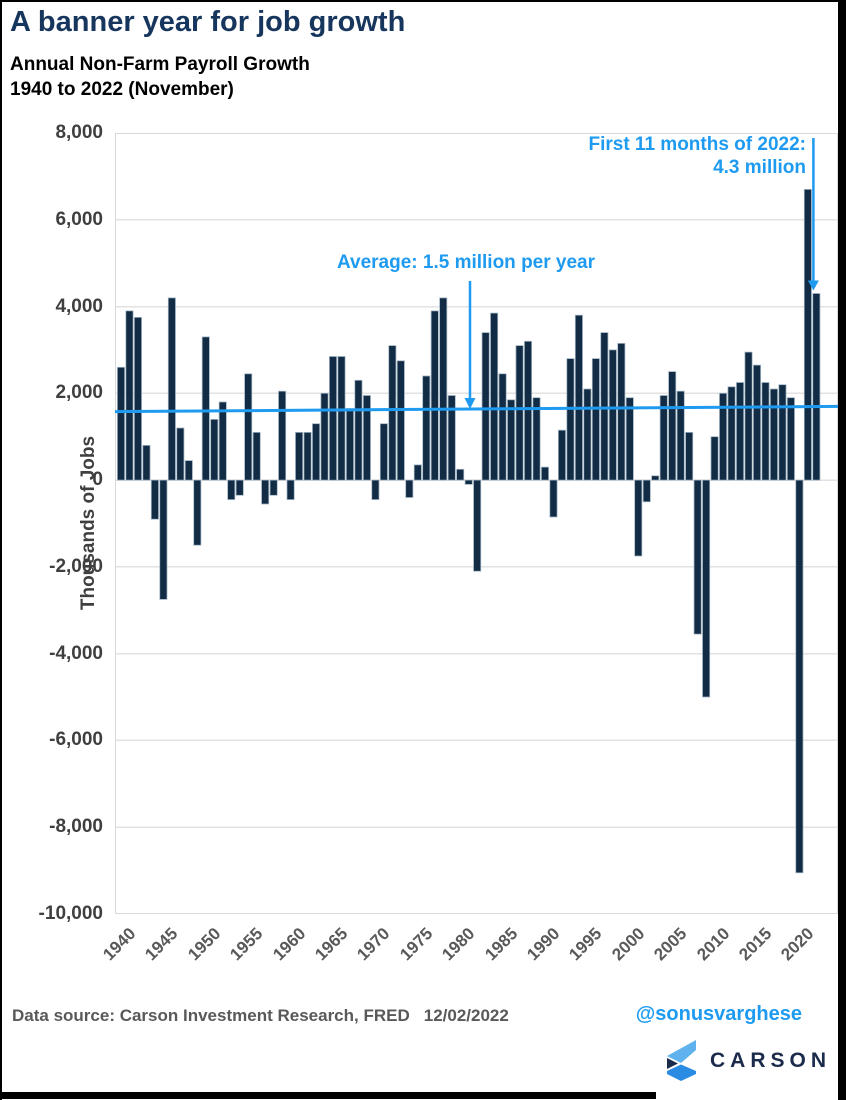 Image resolution: width=846 pixels, height=1100 pixels. I want to click on bar-1998, so click(612, 415).